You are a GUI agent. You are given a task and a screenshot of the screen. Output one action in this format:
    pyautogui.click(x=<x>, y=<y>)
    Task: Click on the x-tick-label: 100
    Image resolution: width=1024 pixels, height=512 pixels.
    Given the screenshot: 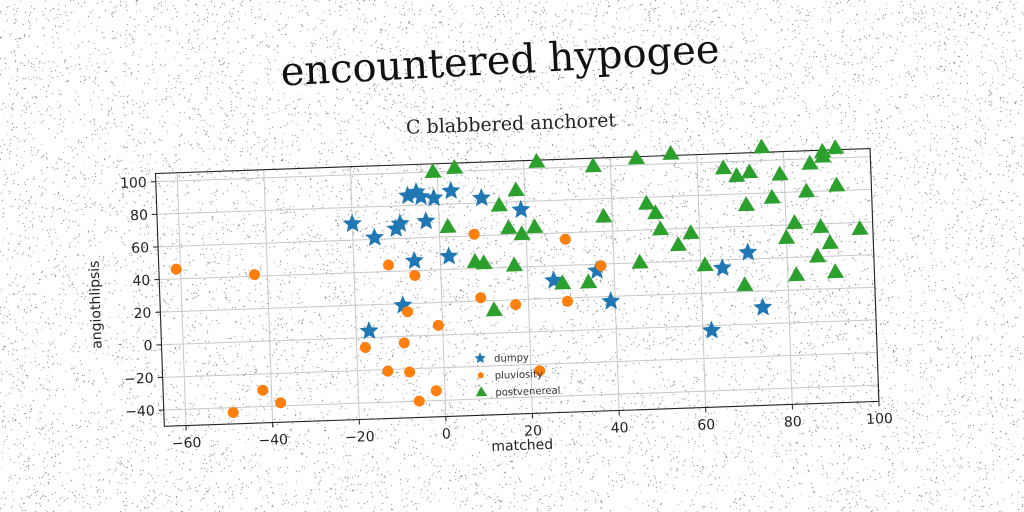 What is the action you would take?
    pyautogui.click(x=879, y=419)
    